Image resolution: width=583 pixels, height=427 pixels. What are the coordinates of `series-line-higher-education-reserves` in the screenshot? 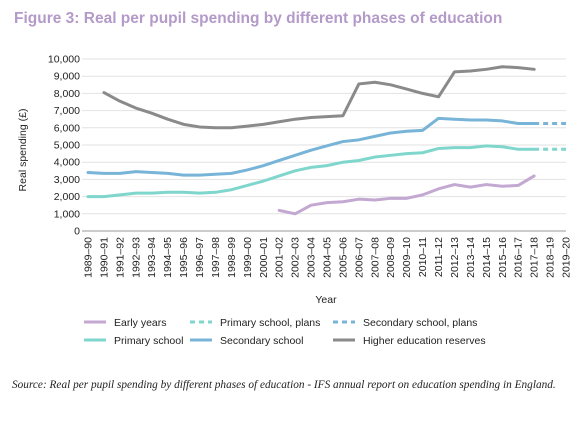 It's located at (319, 97).